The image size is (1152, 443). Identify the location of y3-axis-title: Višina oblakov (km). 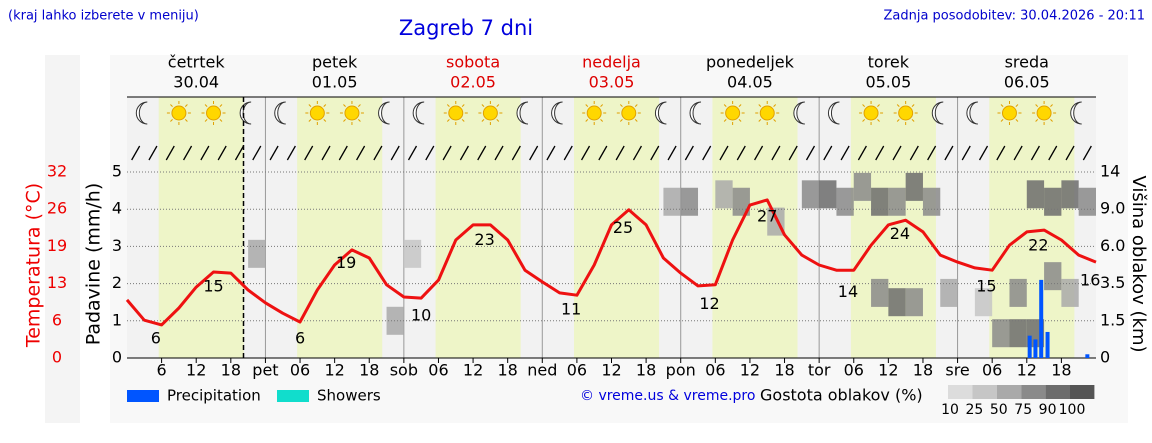
(1138, 263).